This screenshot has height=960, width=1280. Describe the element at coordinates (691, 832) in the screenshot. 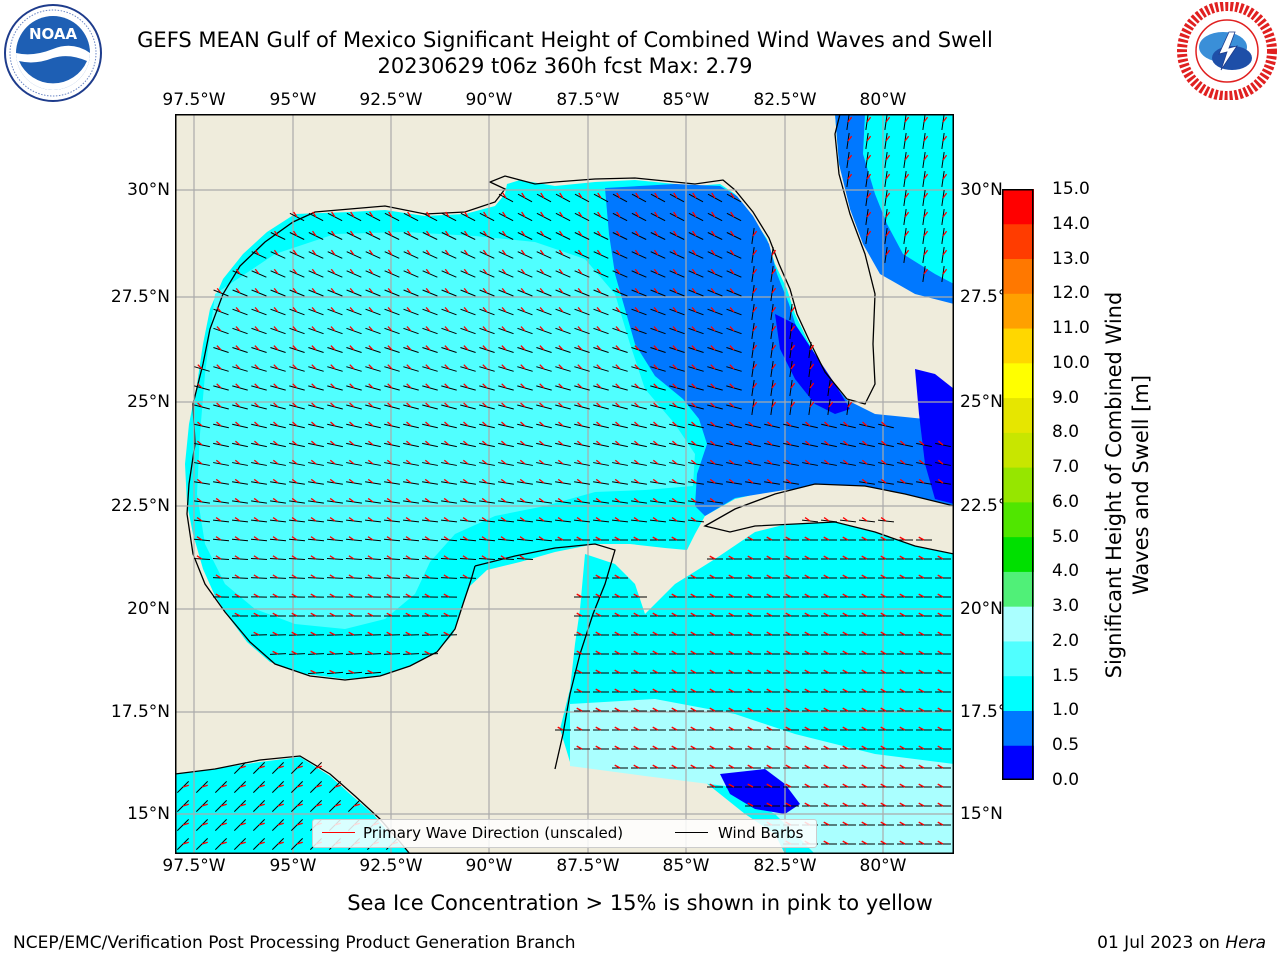

I see `wind-barb-legend-swatch` at that location.